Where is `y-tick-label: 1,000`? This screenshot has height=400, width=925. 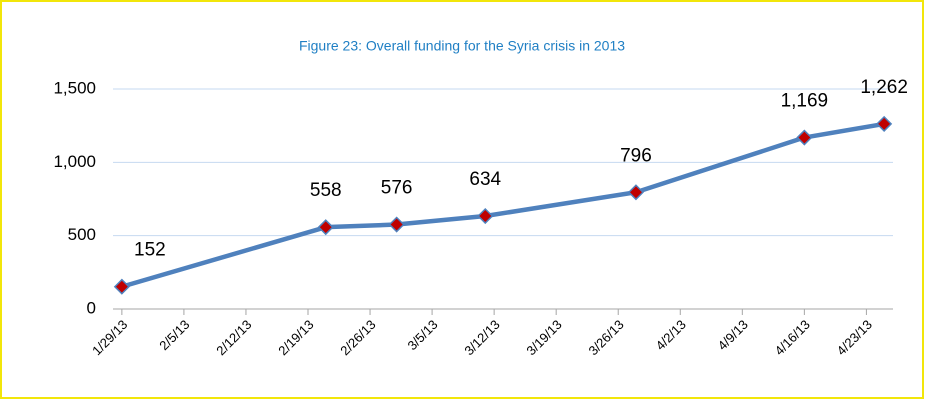
y-tick-label: 1,000 is located at coordinates (74, 161).